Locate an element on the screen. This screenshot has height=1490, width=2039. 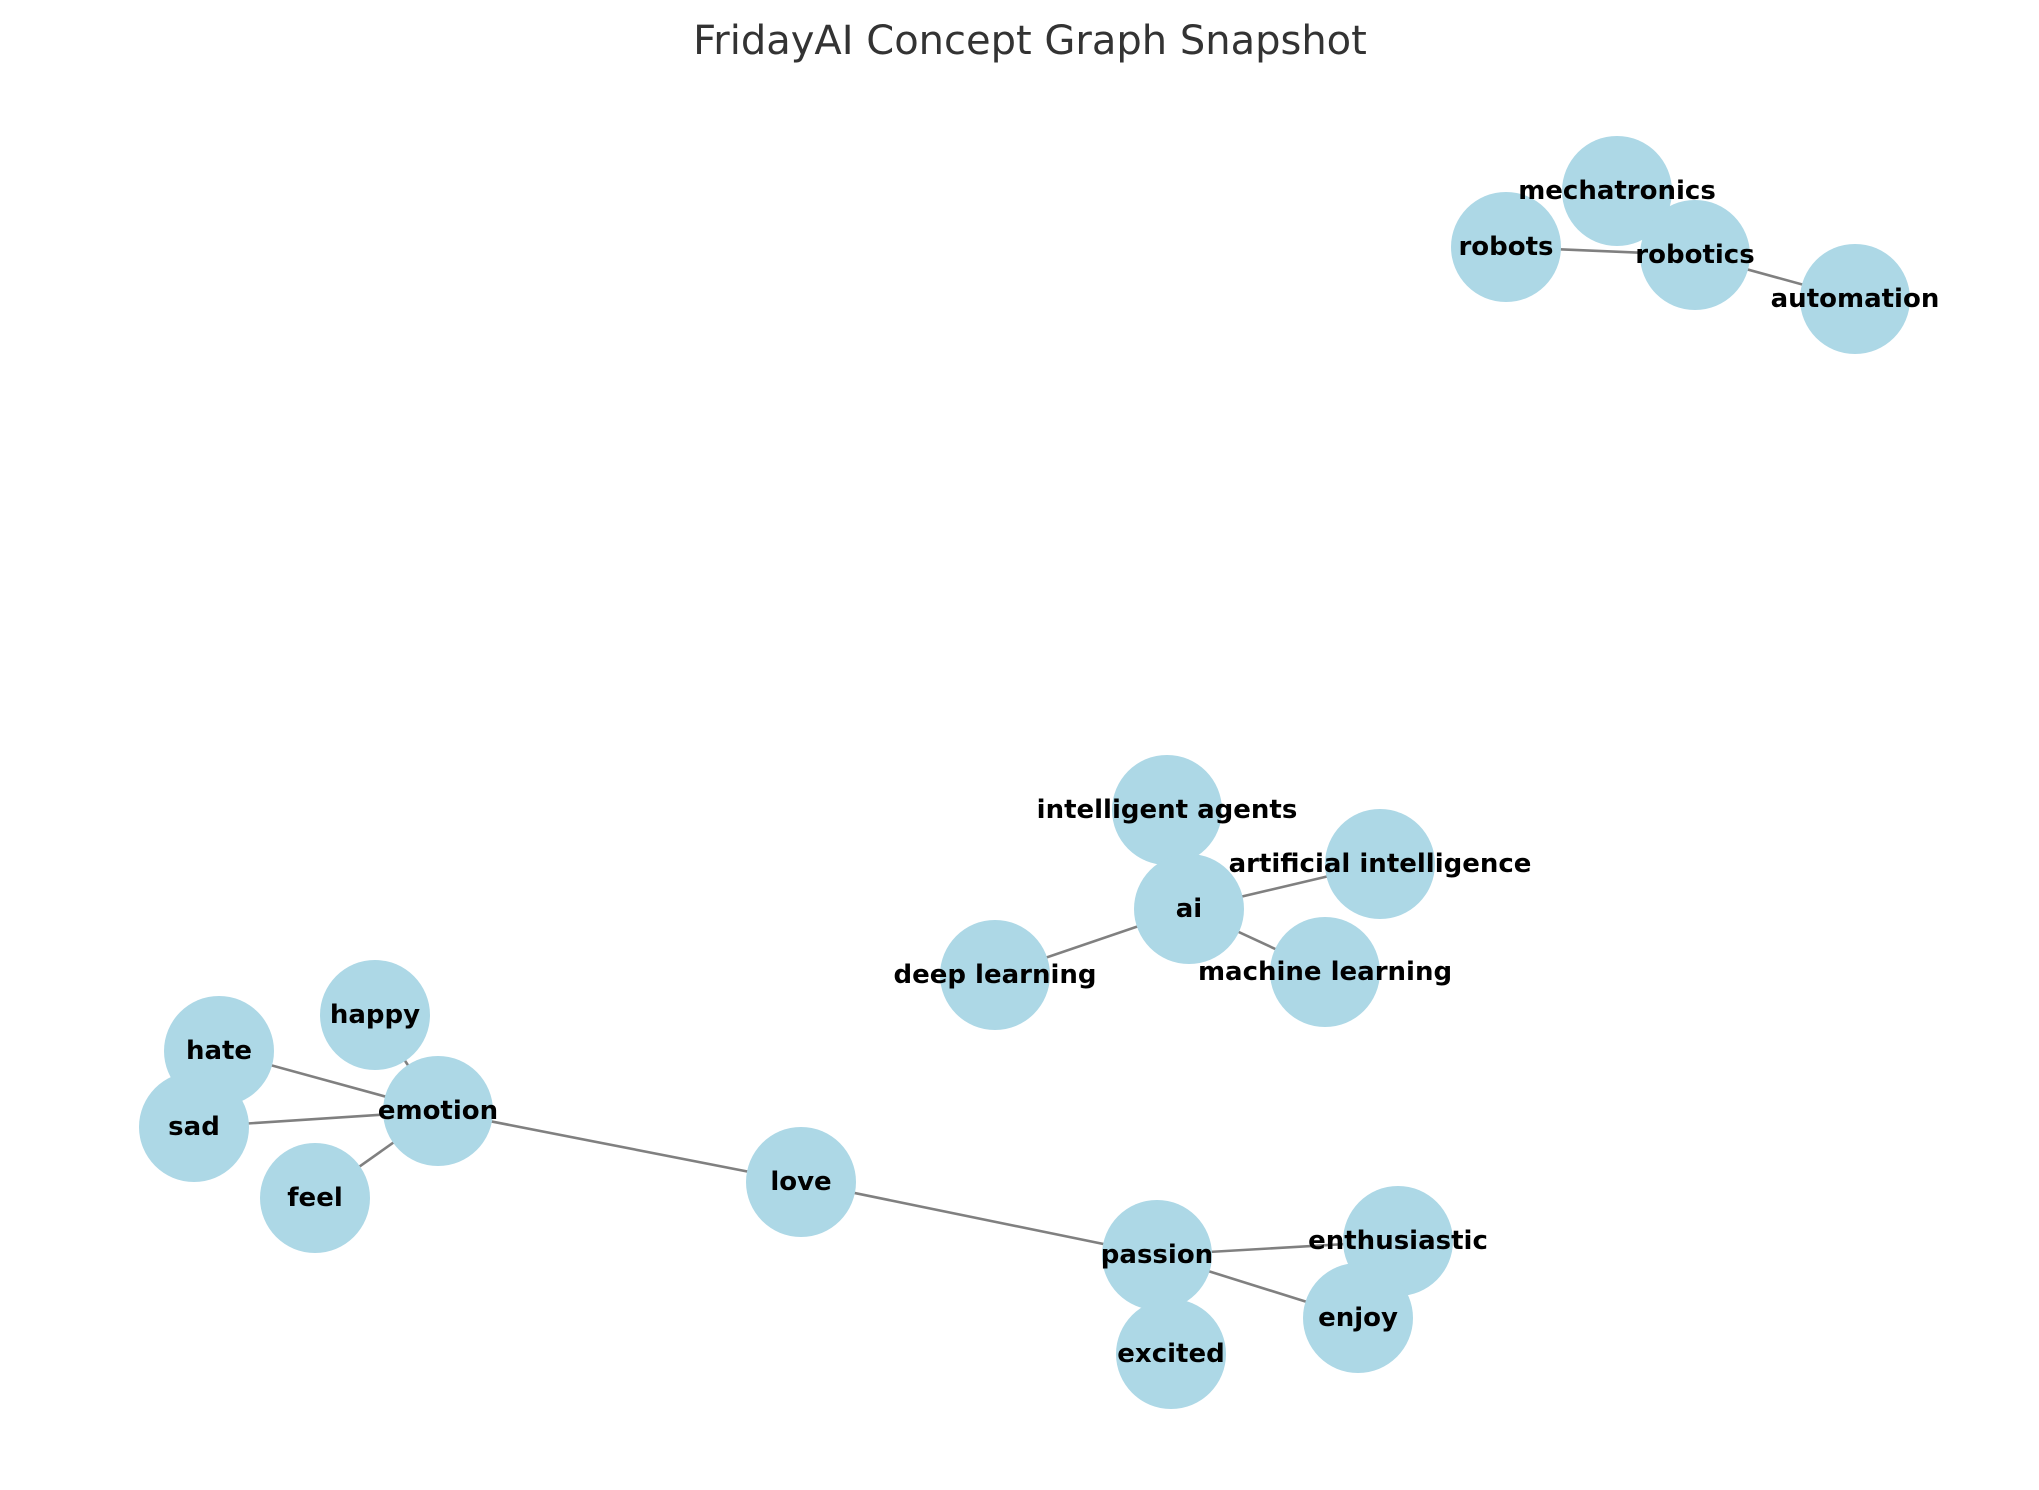
node-label-hate: hate is located at coordinates (219, 1051).